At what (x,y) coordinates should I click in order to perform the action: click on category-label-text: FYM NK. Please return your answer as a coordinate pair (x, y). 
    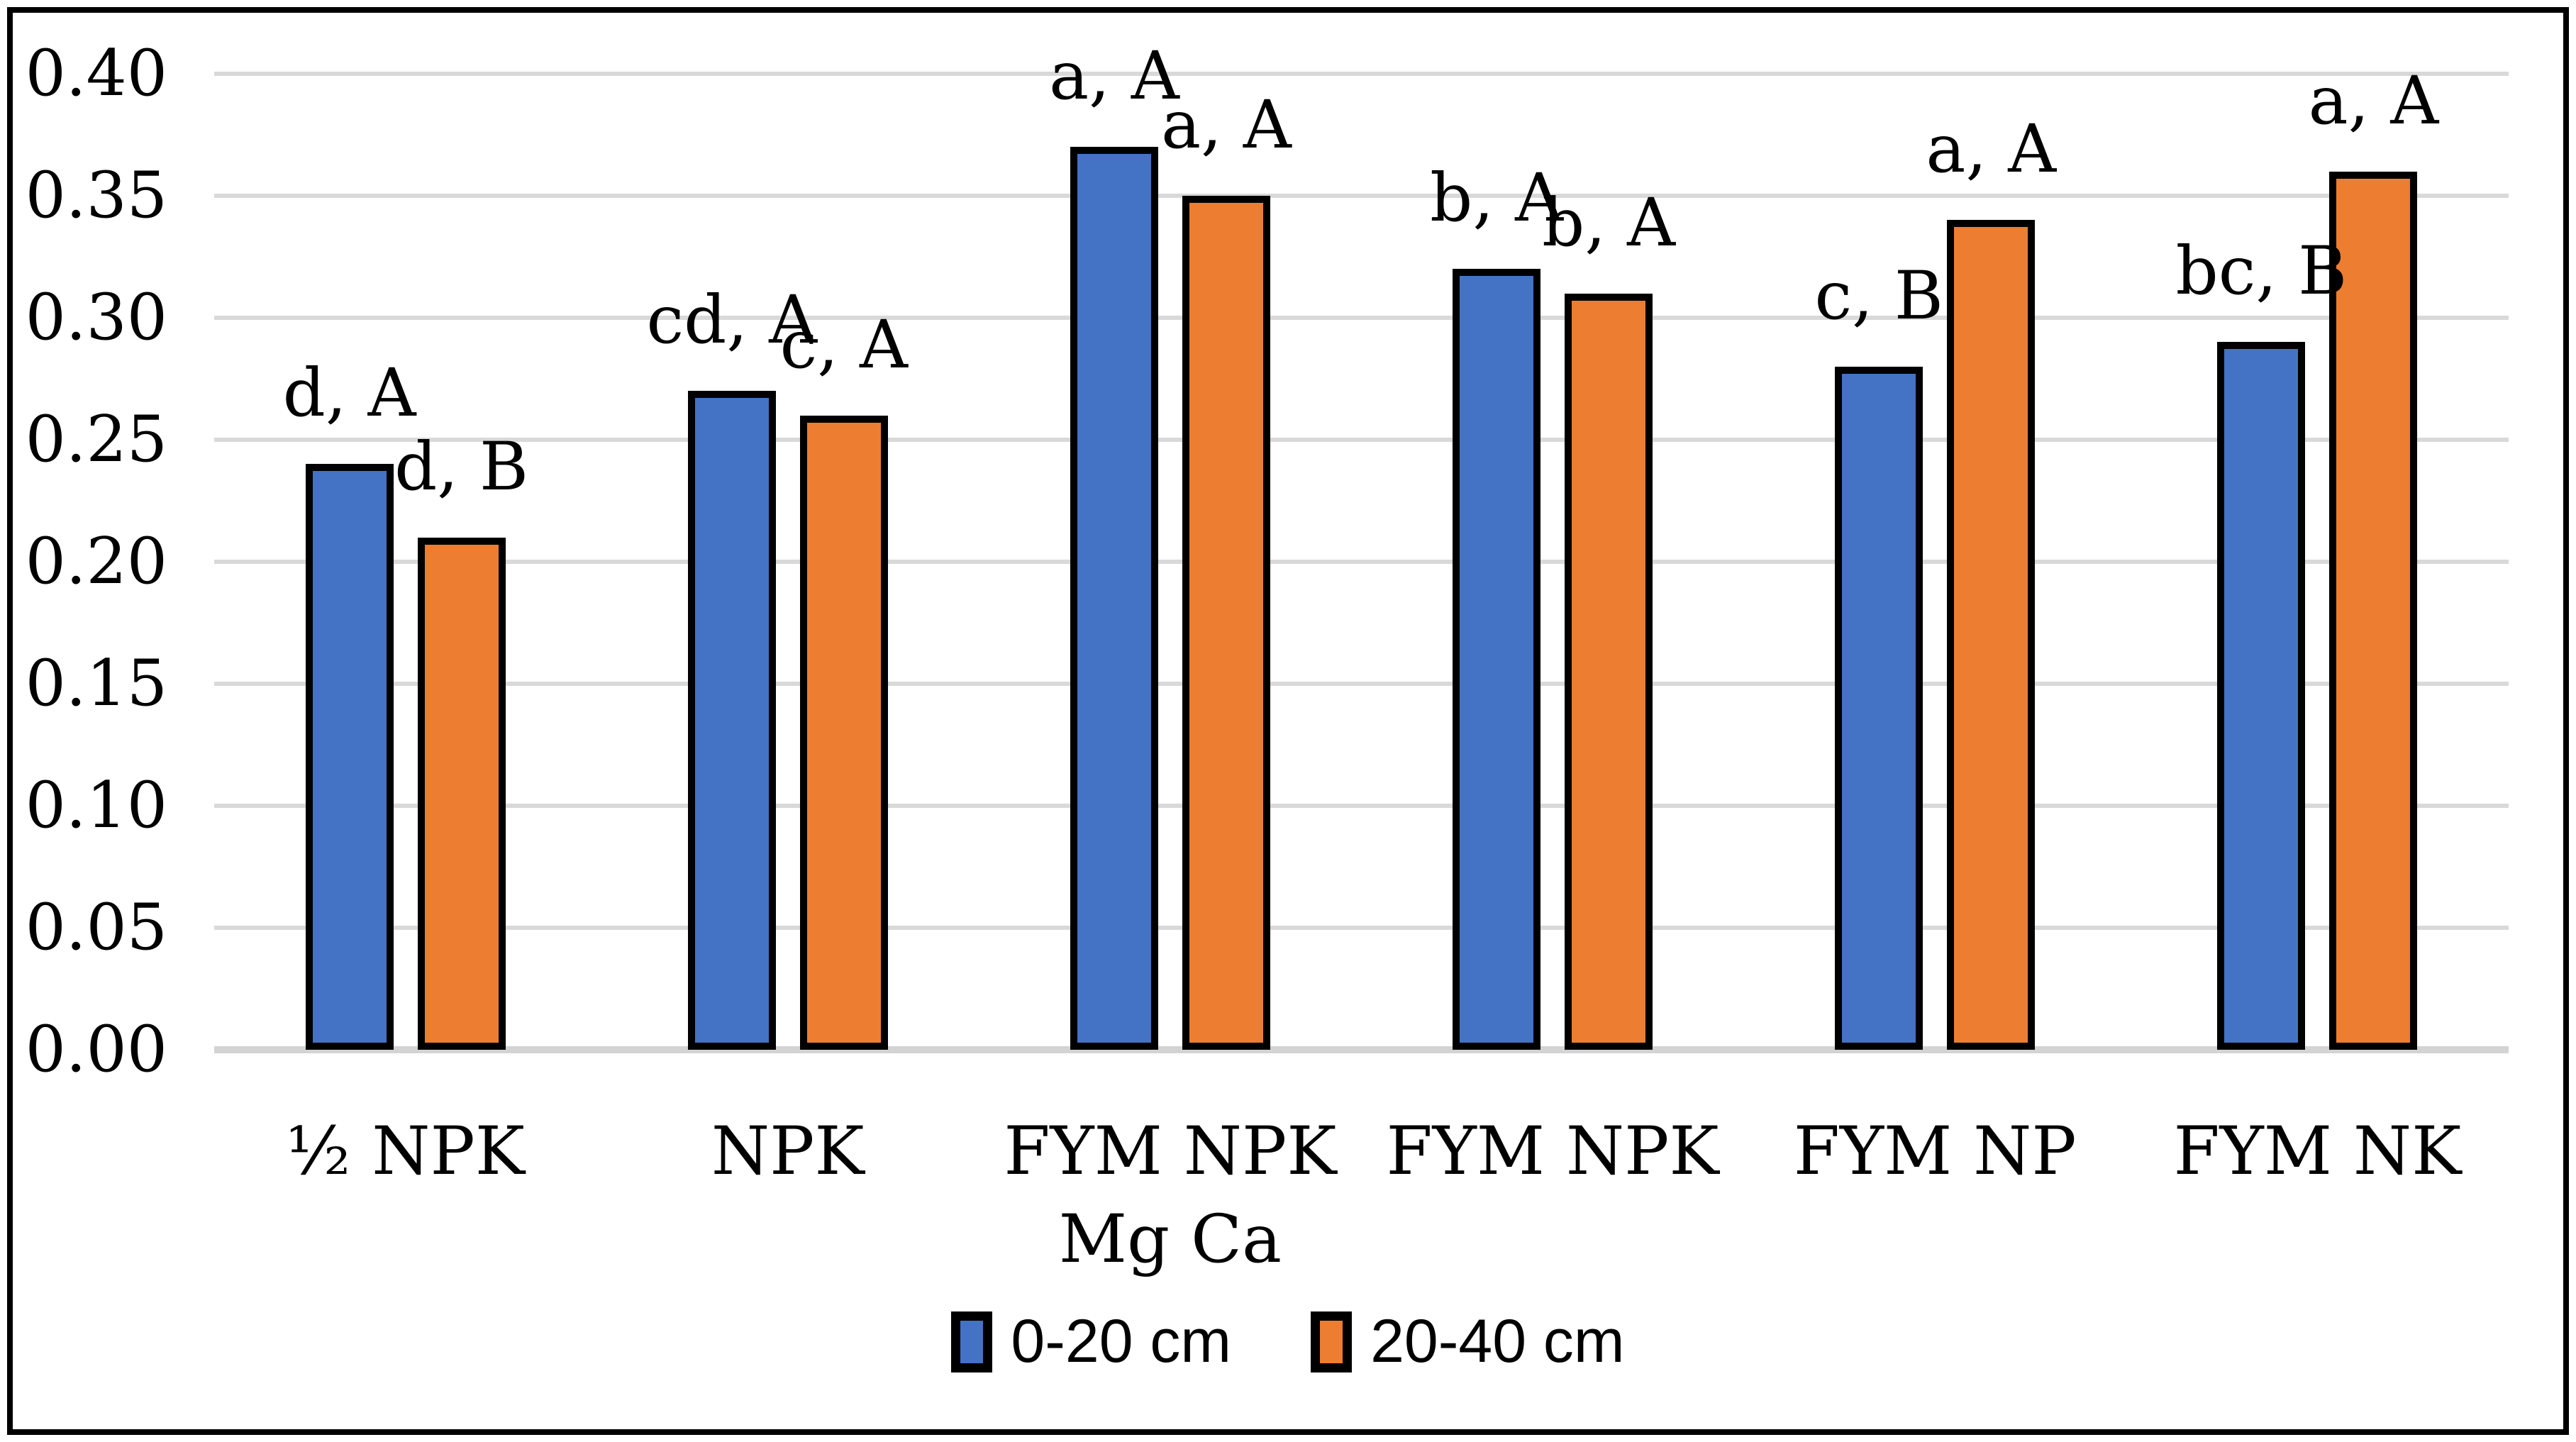
    Looking at the image, I should click on (2317, 1151).